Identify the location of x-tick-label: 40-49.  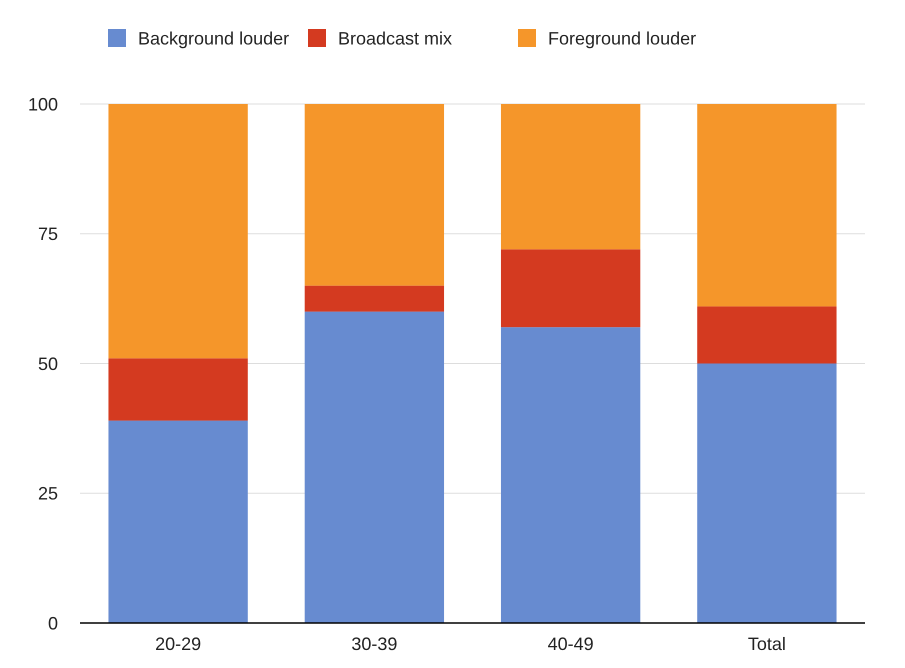
(571, 644).